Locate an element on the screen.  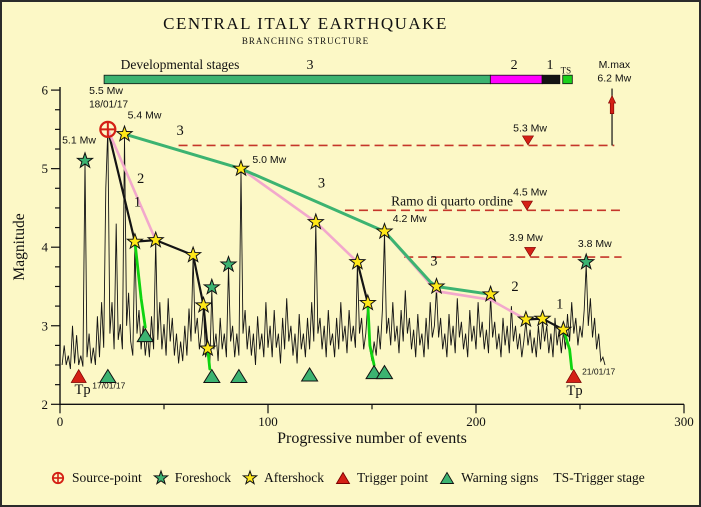
legend-label: Foreshock is located at coordinates (202, 477).